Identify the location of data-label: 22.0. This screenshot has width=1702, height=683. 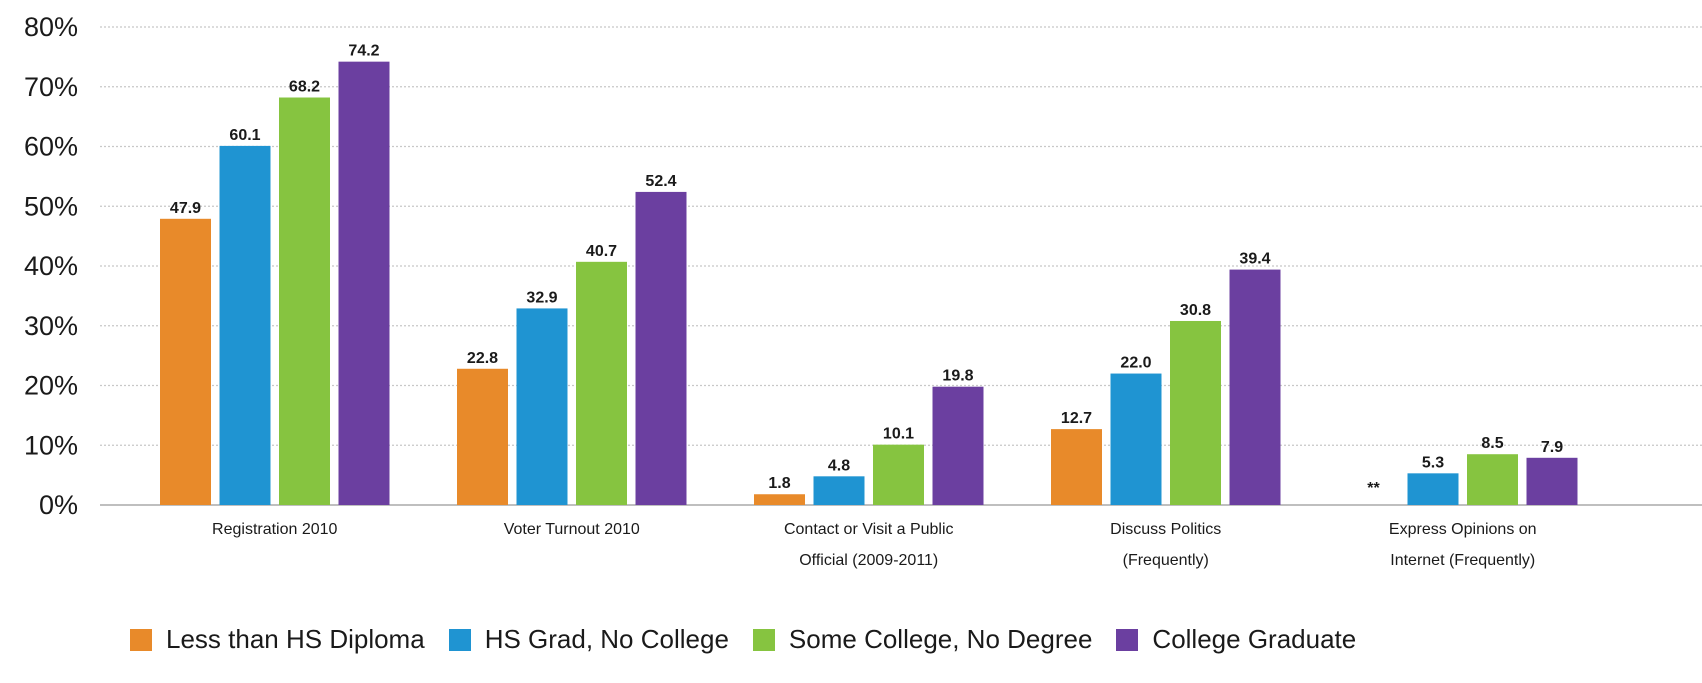
(1135, 363).